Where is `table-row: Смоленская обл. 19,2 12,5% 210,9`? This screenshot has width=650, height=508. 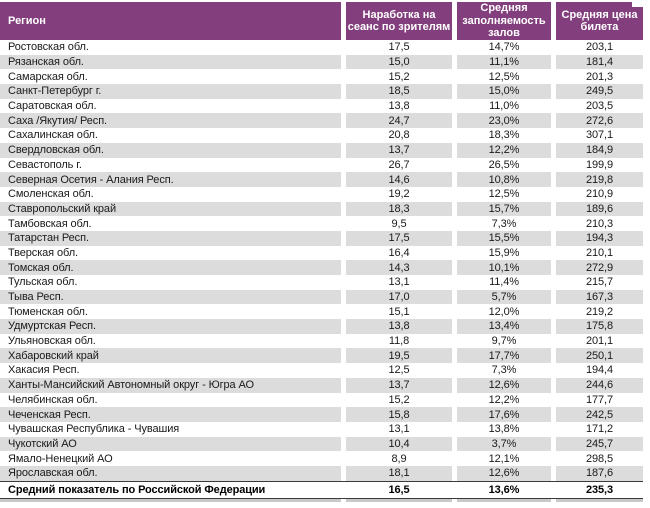
table-row: Смоленская обл. 19,2 12,5% 210,9 is located at coordinates (321, 194).